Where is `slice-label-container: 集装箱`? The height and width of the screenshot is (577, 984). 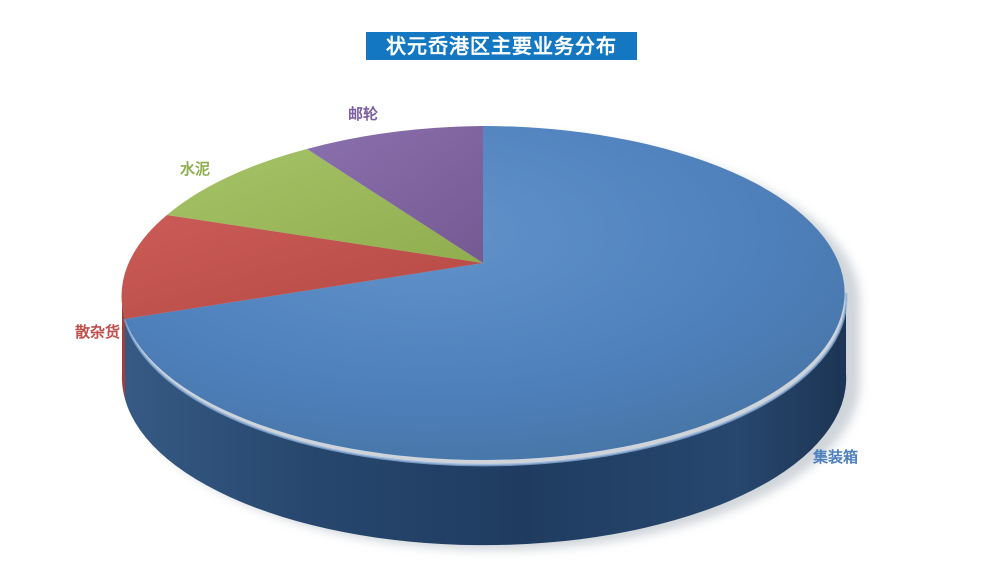 slice-label-container: 集装箱 is located at coordinates (836, 457).